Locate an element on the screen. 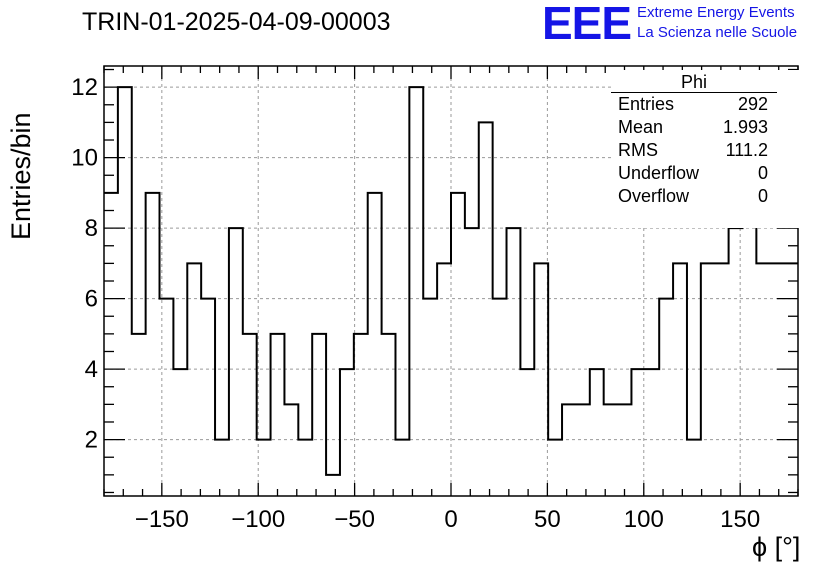  y-tick-label: 10 is located at coordinates (84, 158).